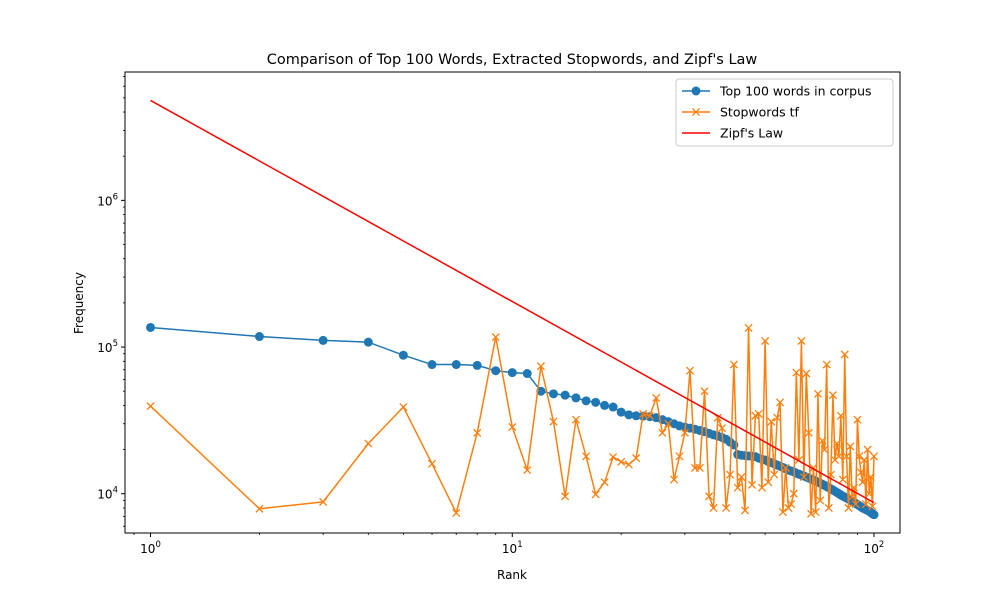 This screenshot has height=600, width=1000. I want to click on y-tick-label: 105, so click(107, 347).